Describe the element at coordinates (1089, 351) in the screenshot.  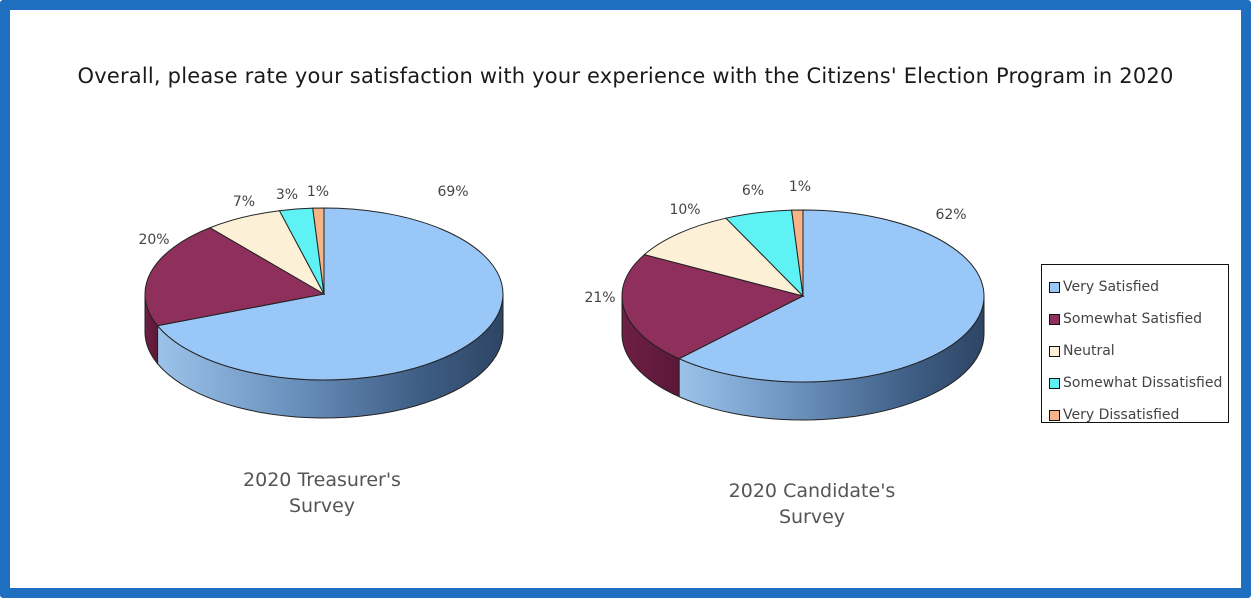
I see `legend-label: Neutral` at that location.